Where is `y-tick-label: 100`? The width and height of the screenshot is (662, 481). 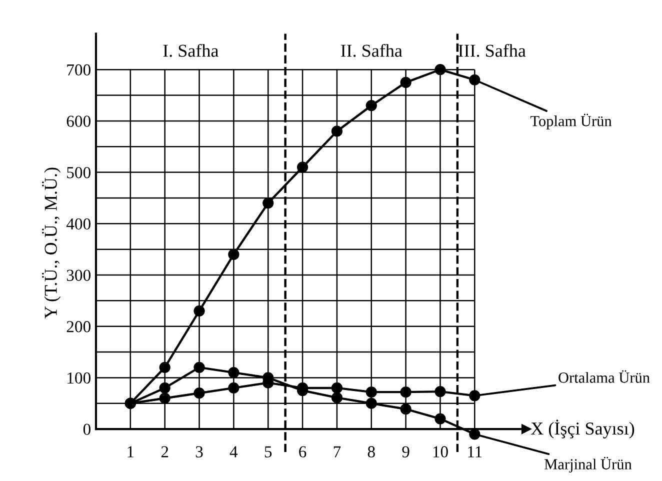
y-tick-label: 100 is located at coordinates (79, 378).